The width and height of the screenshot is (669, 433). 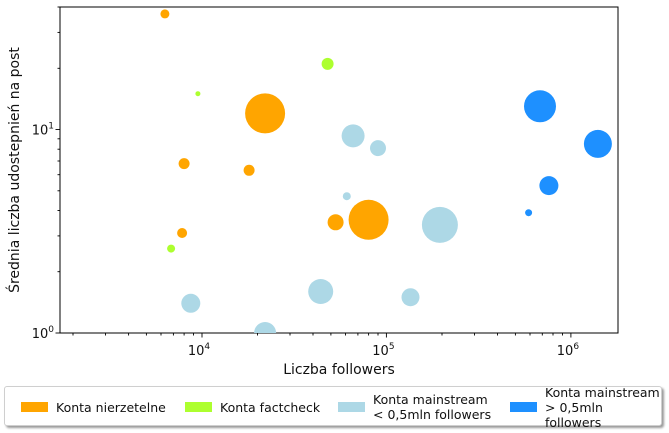 I want to click on legend-item-4: Konta mainstream > 0,5mln followers, so click(x=585, y=407).